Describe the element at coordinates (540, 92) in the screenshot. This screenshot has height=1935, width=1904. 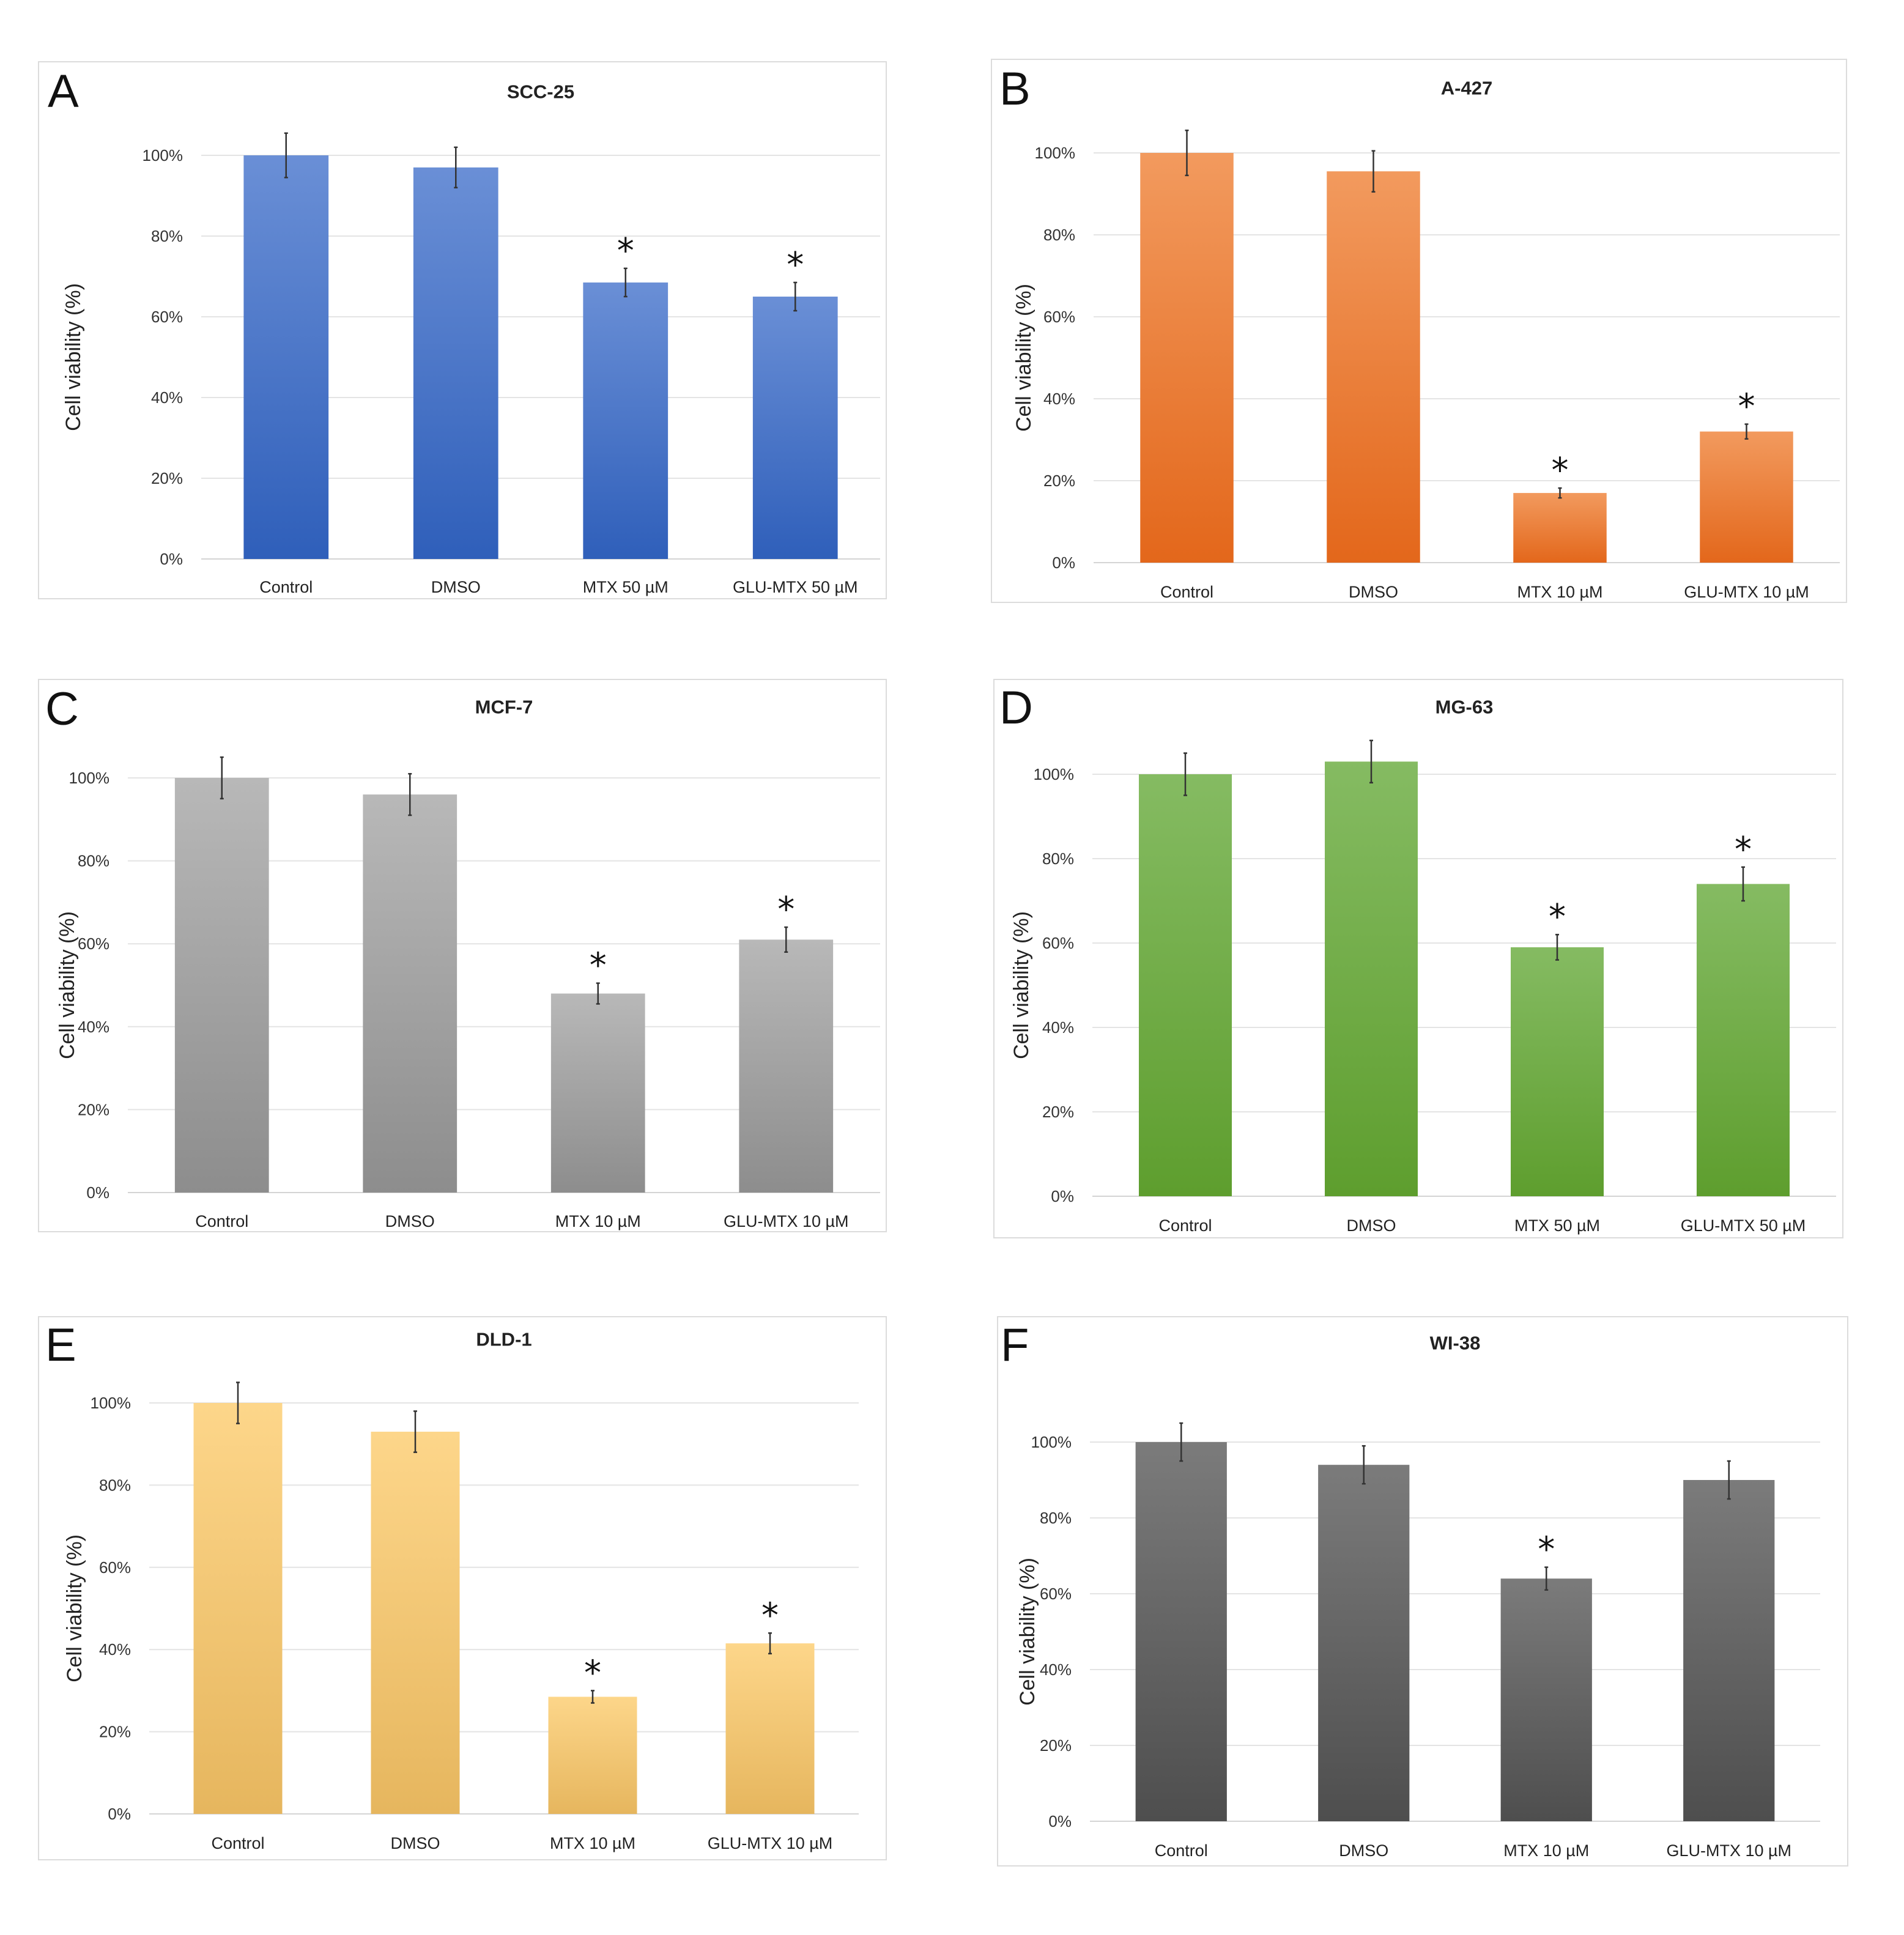
I see `chart-title: SCC-25` at that location.